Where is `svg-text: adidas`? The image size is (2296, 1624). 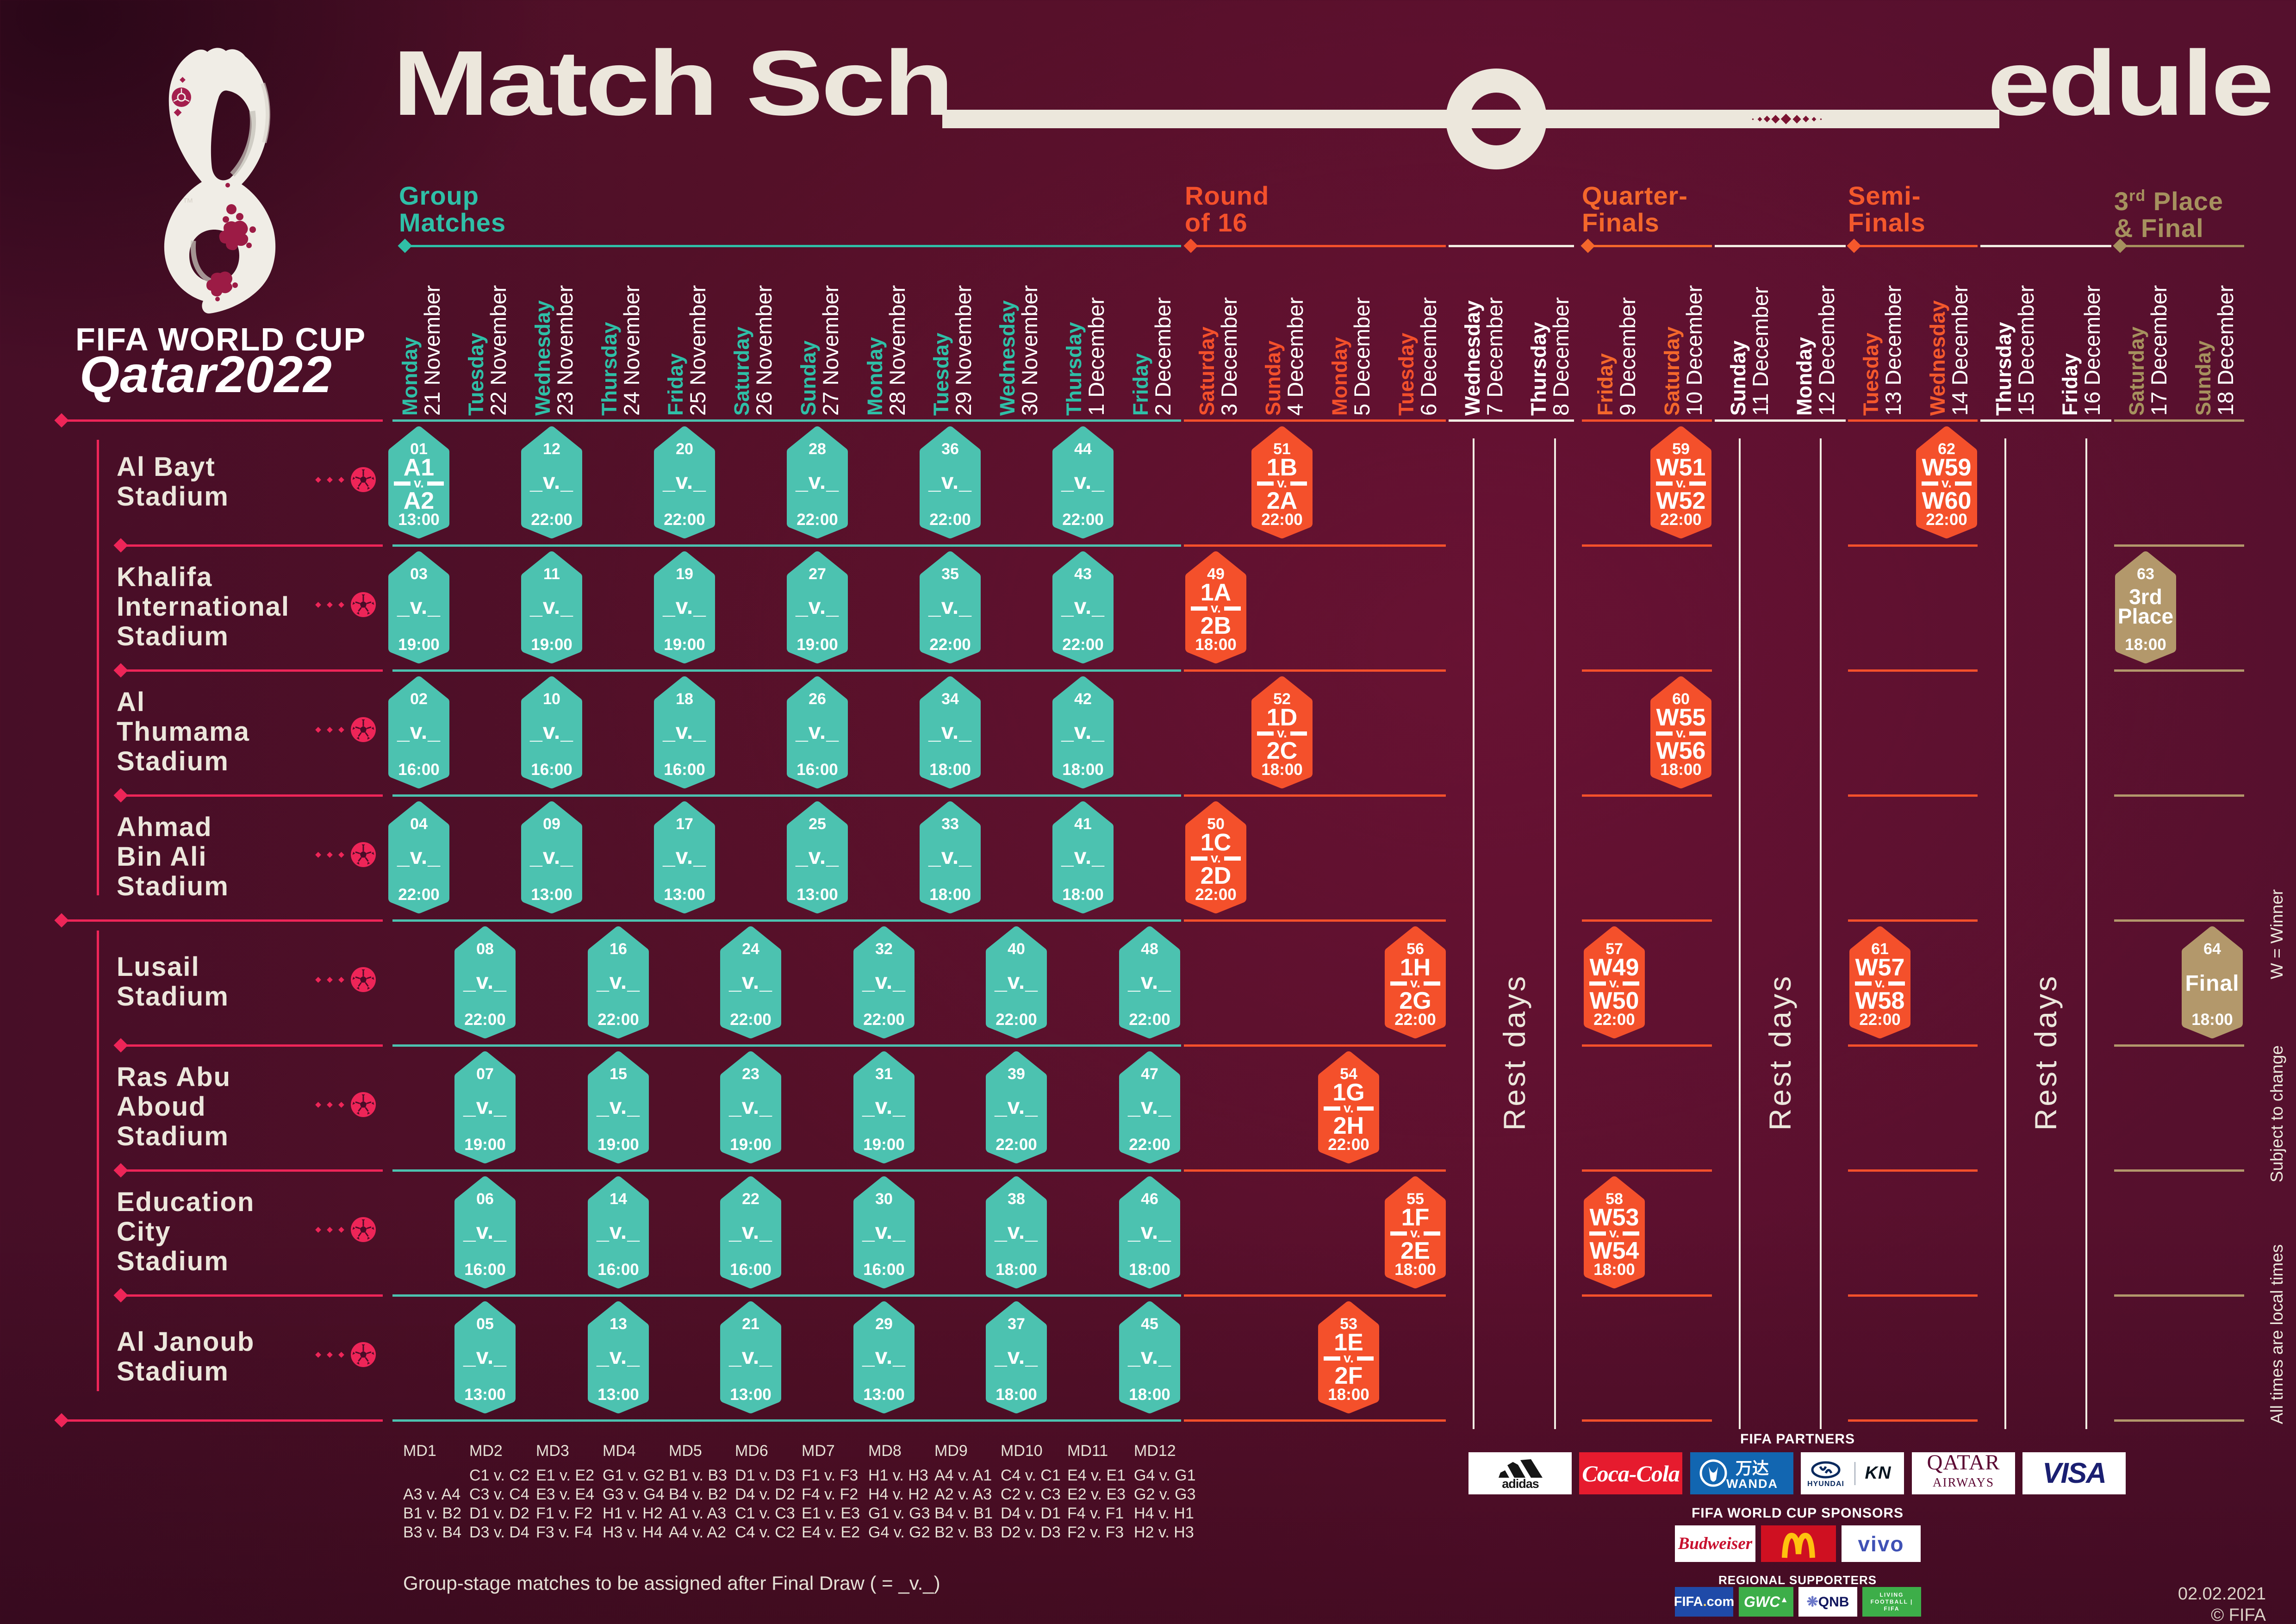 svg-text: adidas is located at coordinates (1520, 1483).